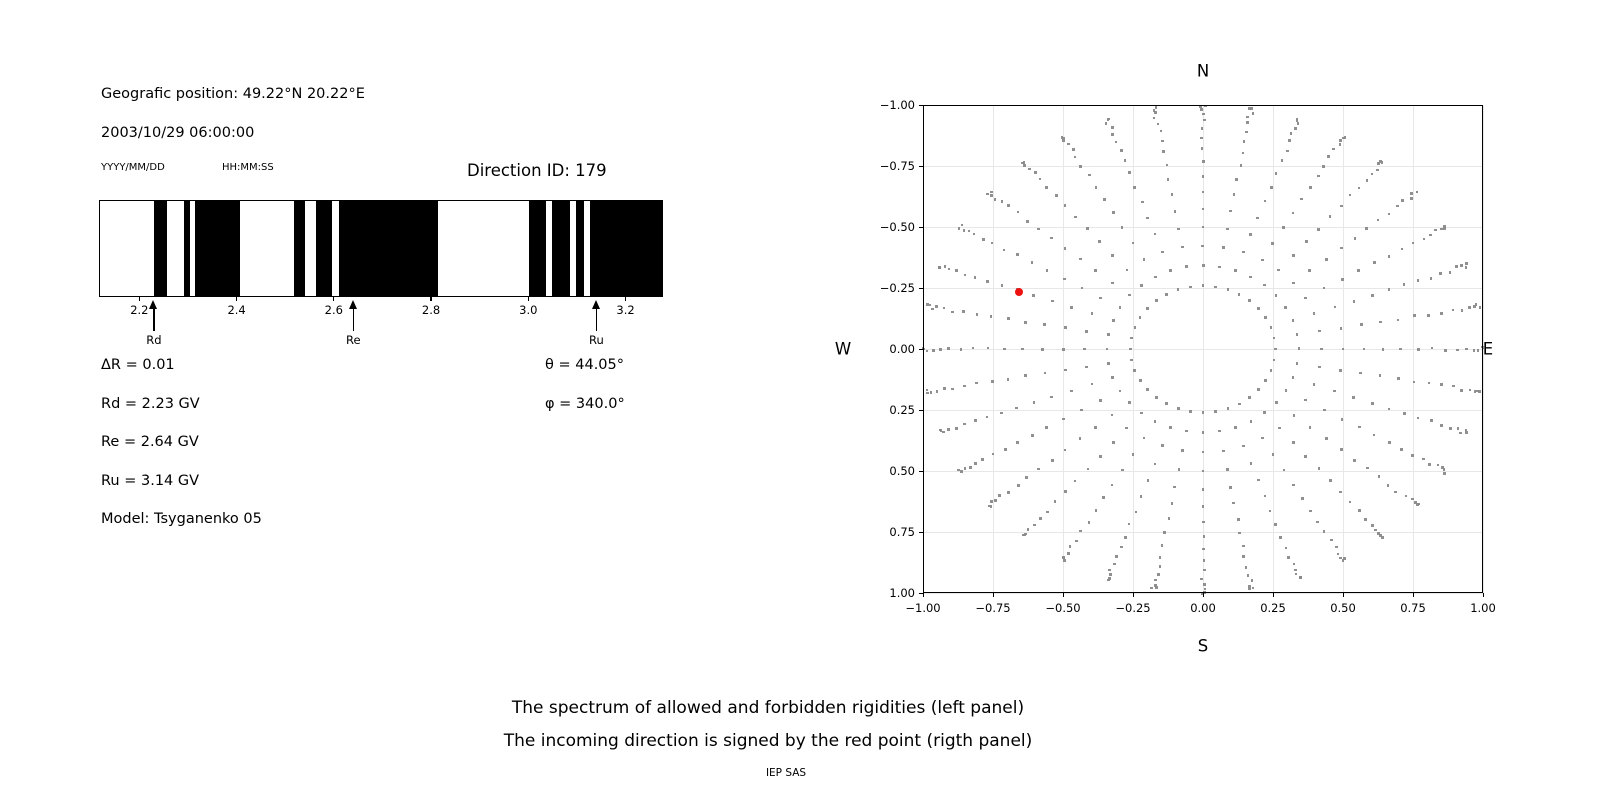 The image size is (1600, 800). What do you see at coordinates (921, 532) in the screenshot?
I see `y-tick` at bounding box center [921, 532].